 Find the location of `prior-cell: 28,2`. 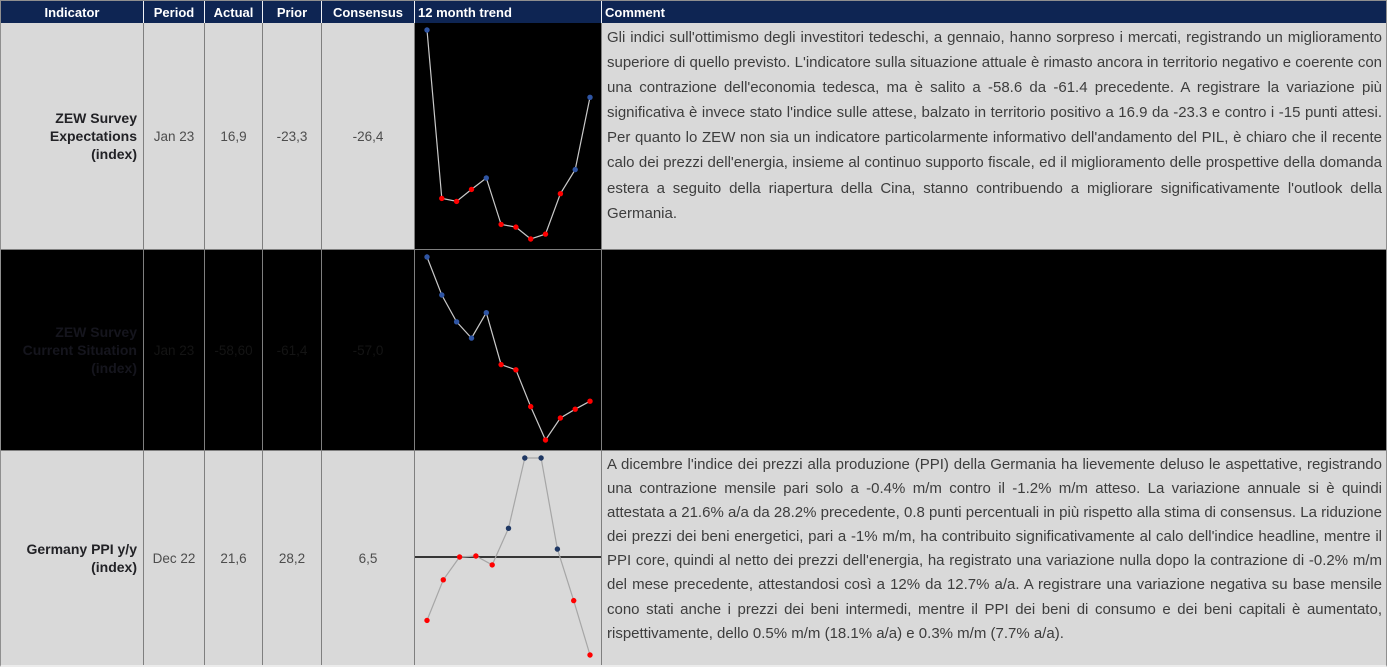

prior-cell: 28,2 is located at coordinates (292, 558).